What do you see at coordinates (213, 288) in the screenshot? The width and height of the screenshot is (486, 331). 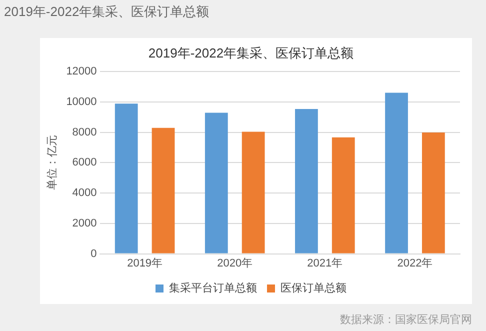 I see `legend-label: 集采平台订单总额` at bounding box center [213, 288].